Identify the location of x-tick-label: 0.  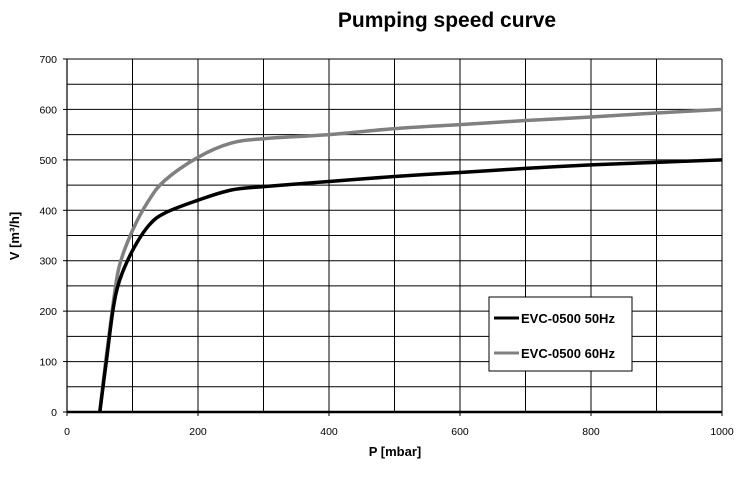
(67, 432).